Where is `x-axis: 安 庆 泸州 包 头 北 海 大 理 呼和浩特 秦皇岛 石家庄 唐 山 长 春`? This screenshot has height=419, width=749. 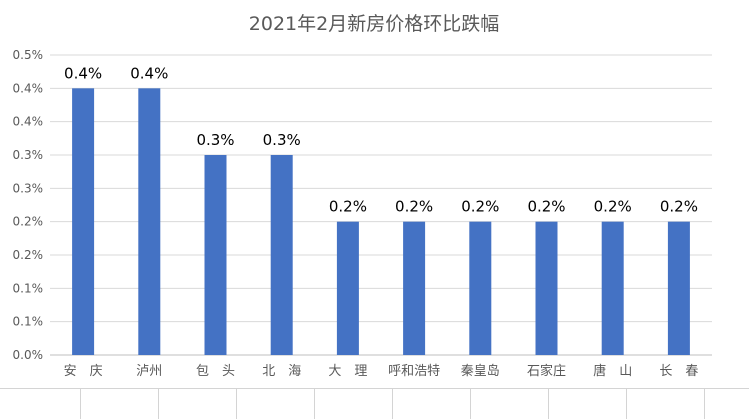 x-axis: 安 庆 泸州 包 头 北 海 大 理 呼和浩特 秦皇岛 石家庄 唐 山 长 春 is located at coordinates (381, 371).